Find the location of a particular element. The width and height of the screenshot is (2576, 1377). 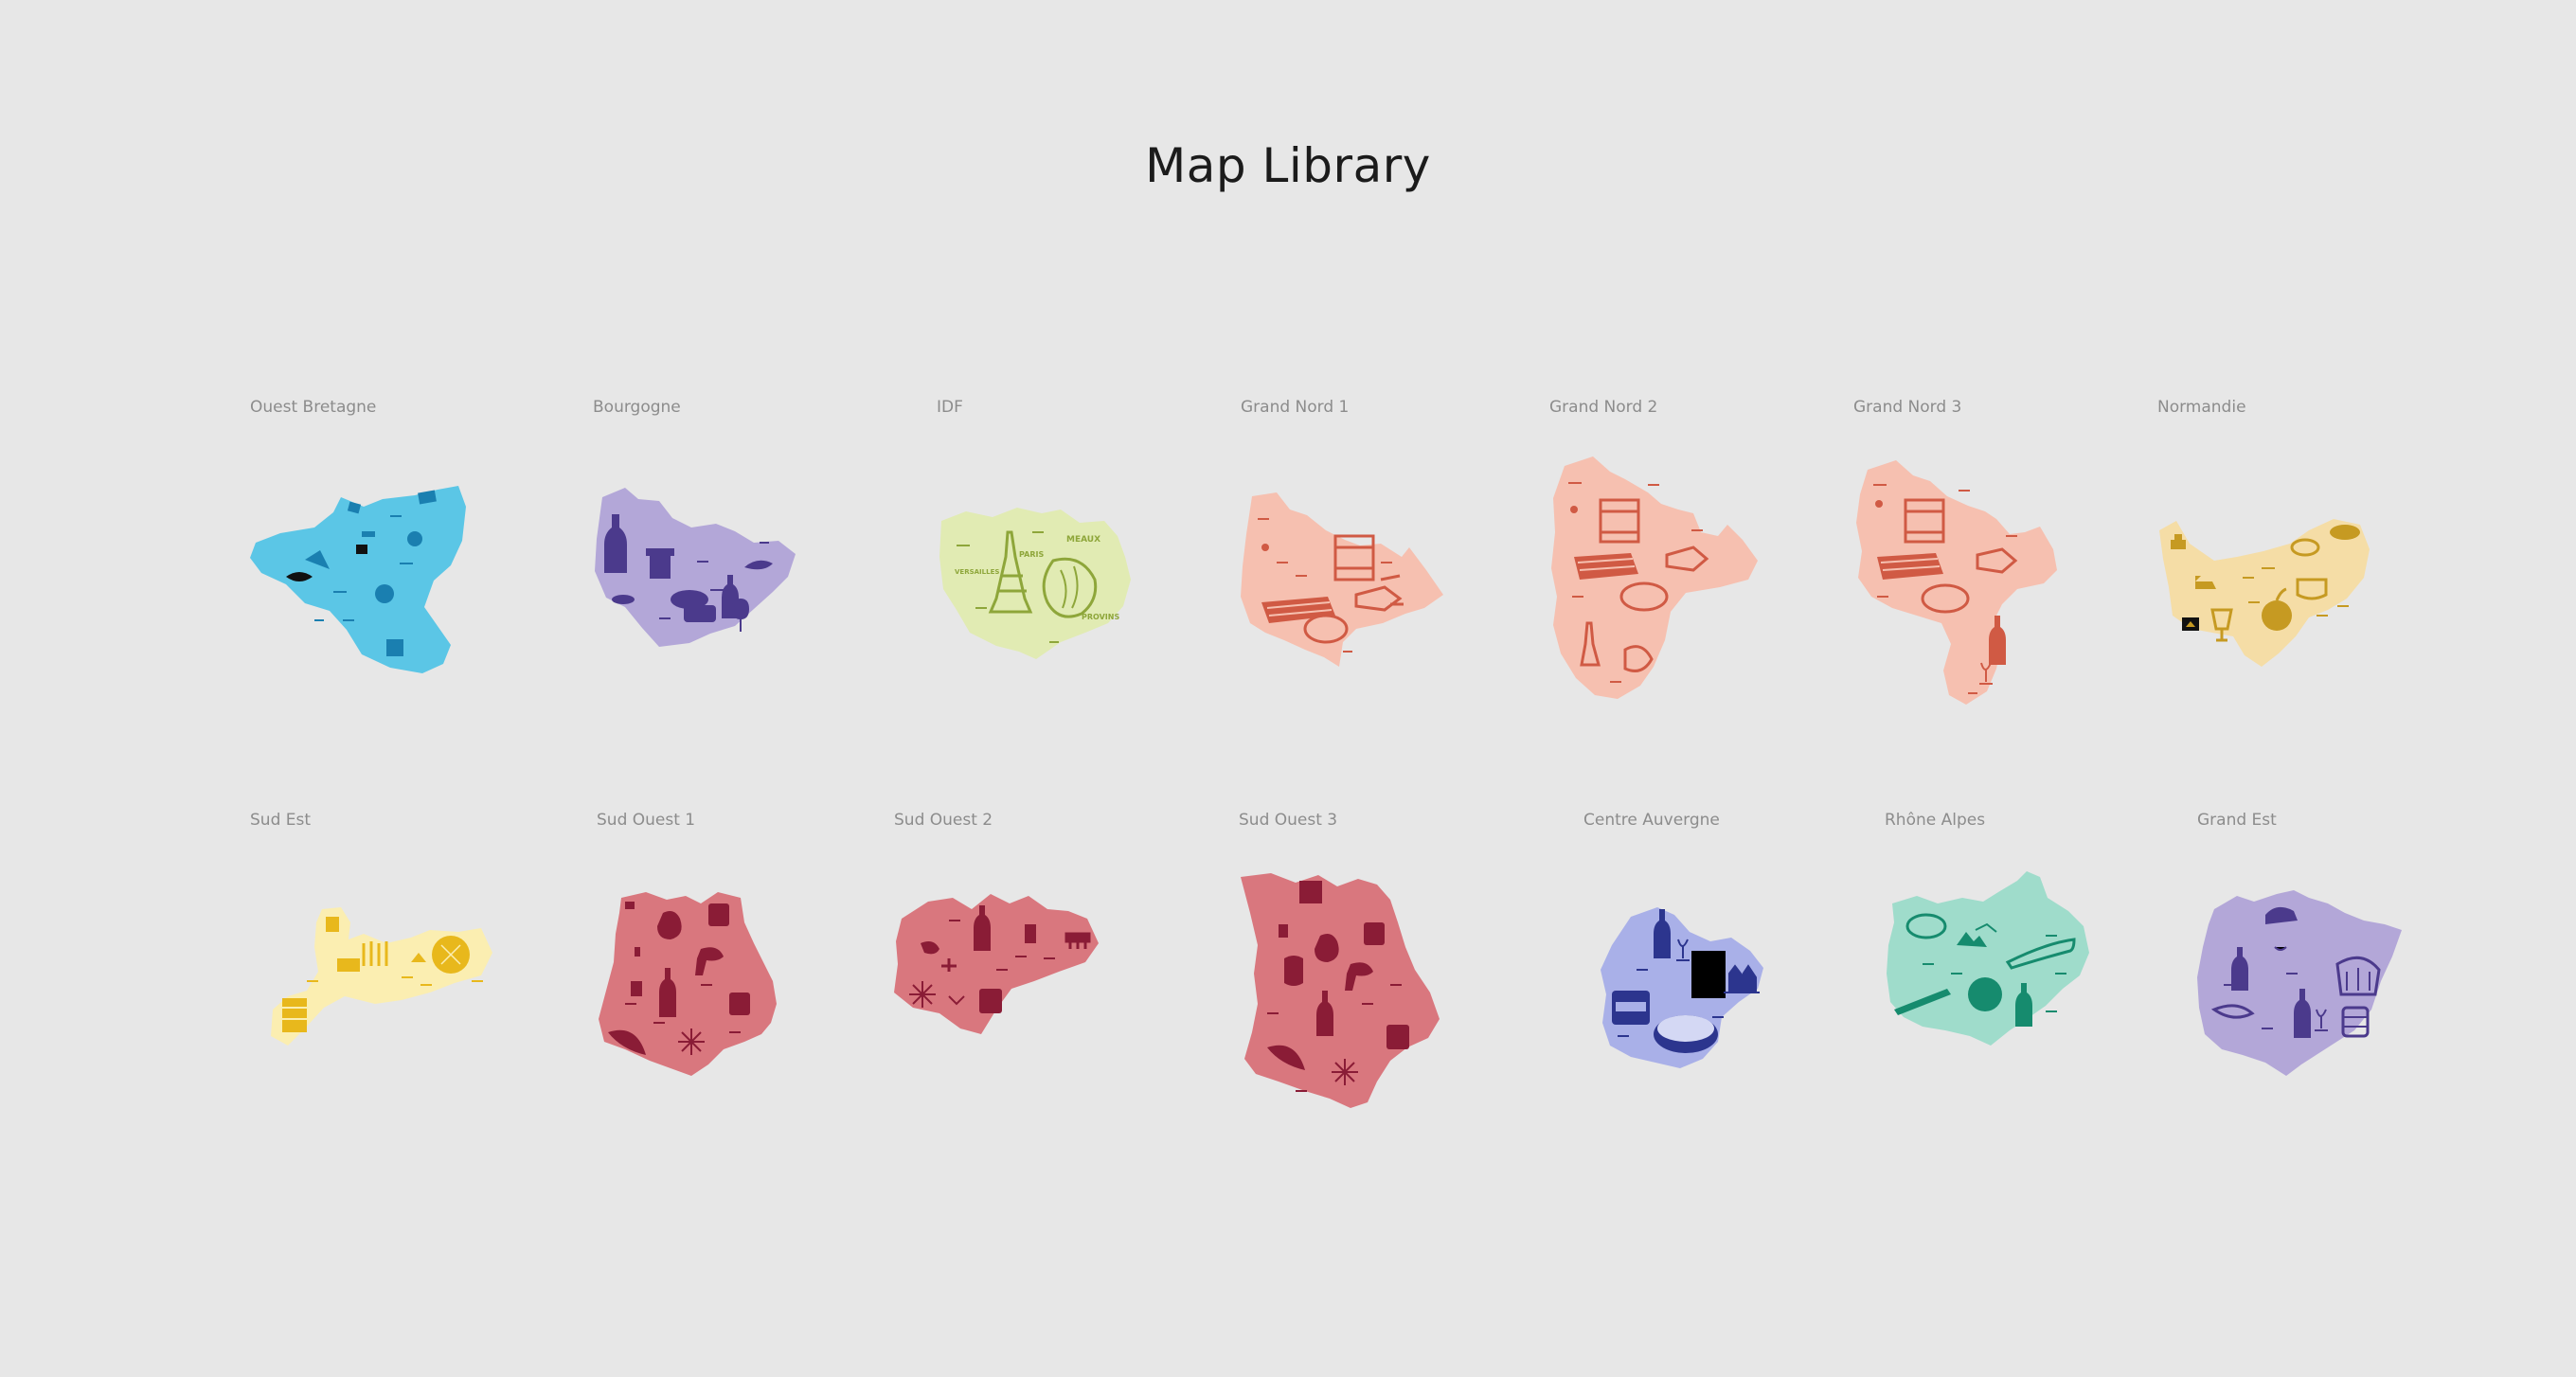

map-thumbnail-normandie is located at coordinates (2263, 590).